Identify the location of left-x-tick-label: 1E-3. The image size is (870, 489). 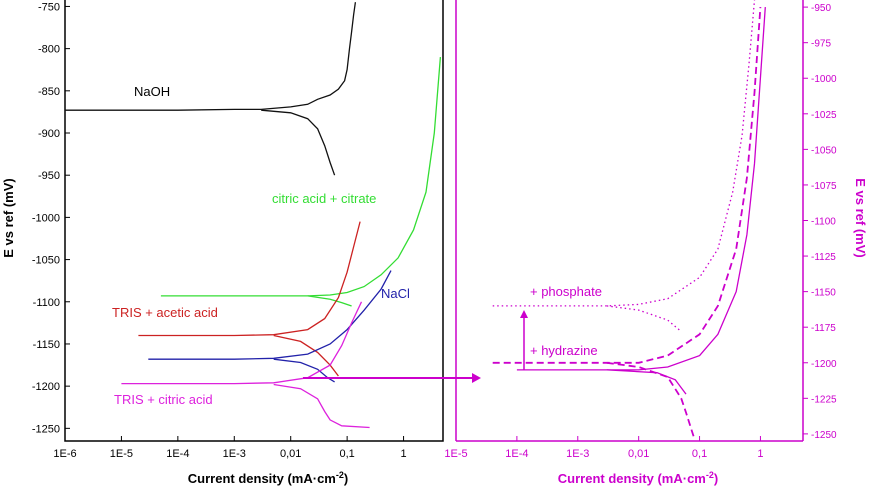
(234, 454).